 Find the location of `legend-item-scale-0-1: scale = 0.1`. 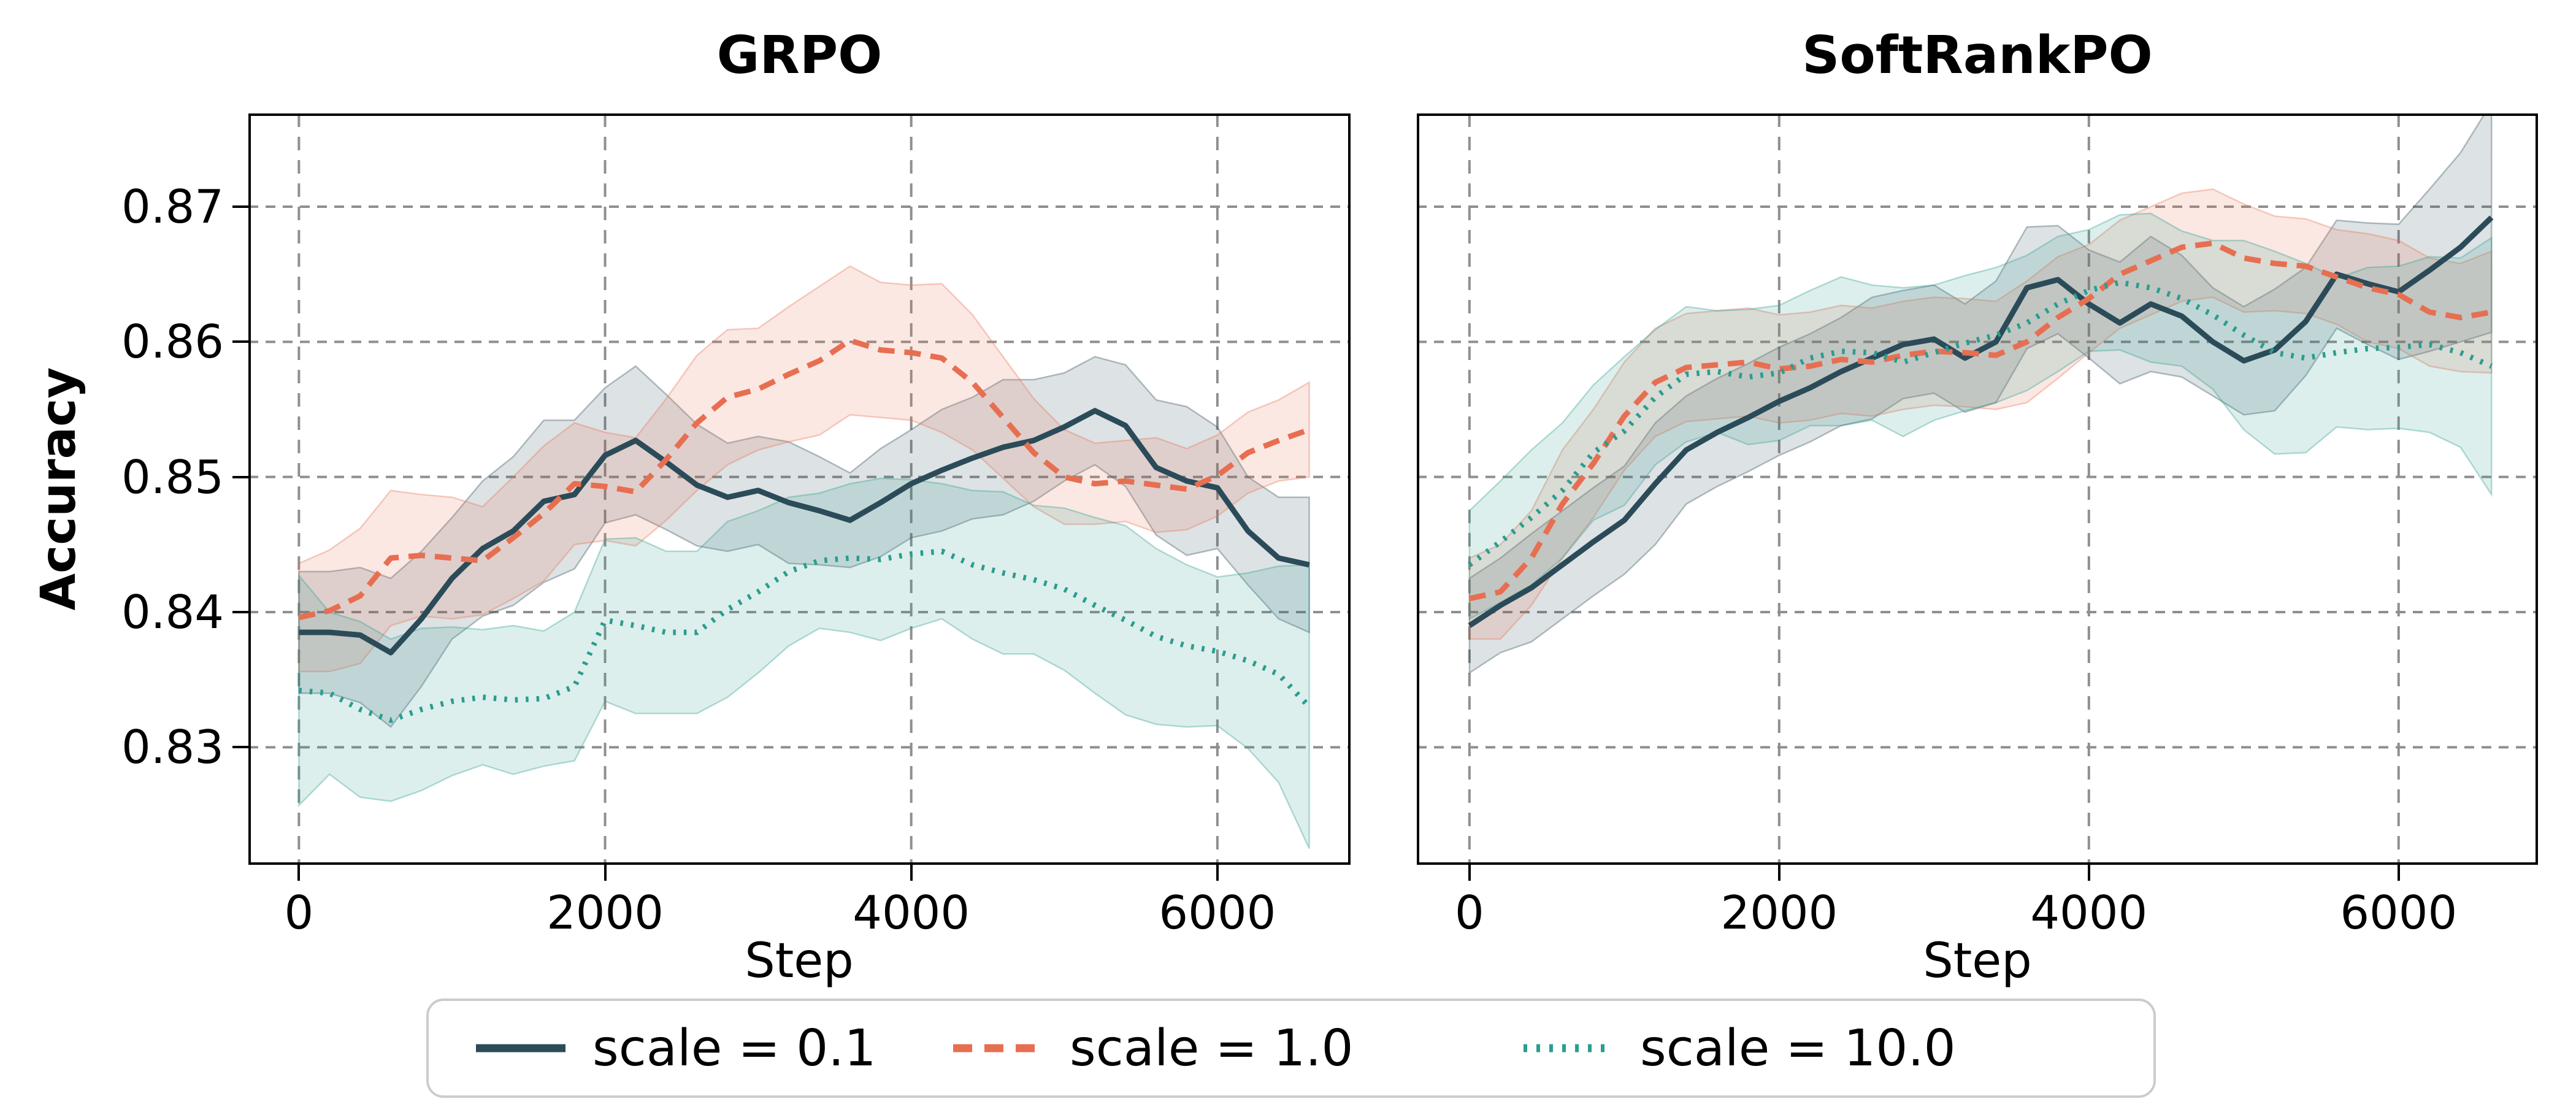

legend-item-scale-0-1: scale = 0.1 is located at coordinates (675, 1048).